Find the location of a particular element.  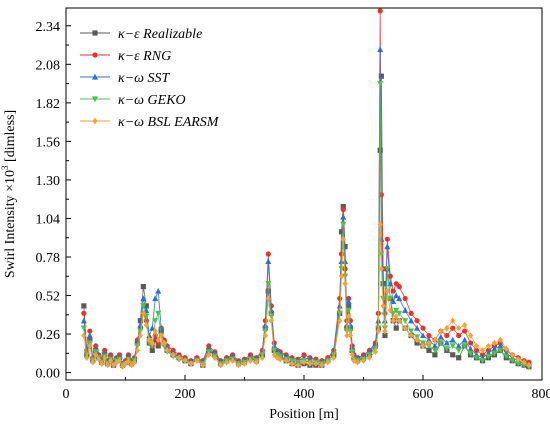

legend-item: κ−ε Realizable is located at coordinates (141, 34).